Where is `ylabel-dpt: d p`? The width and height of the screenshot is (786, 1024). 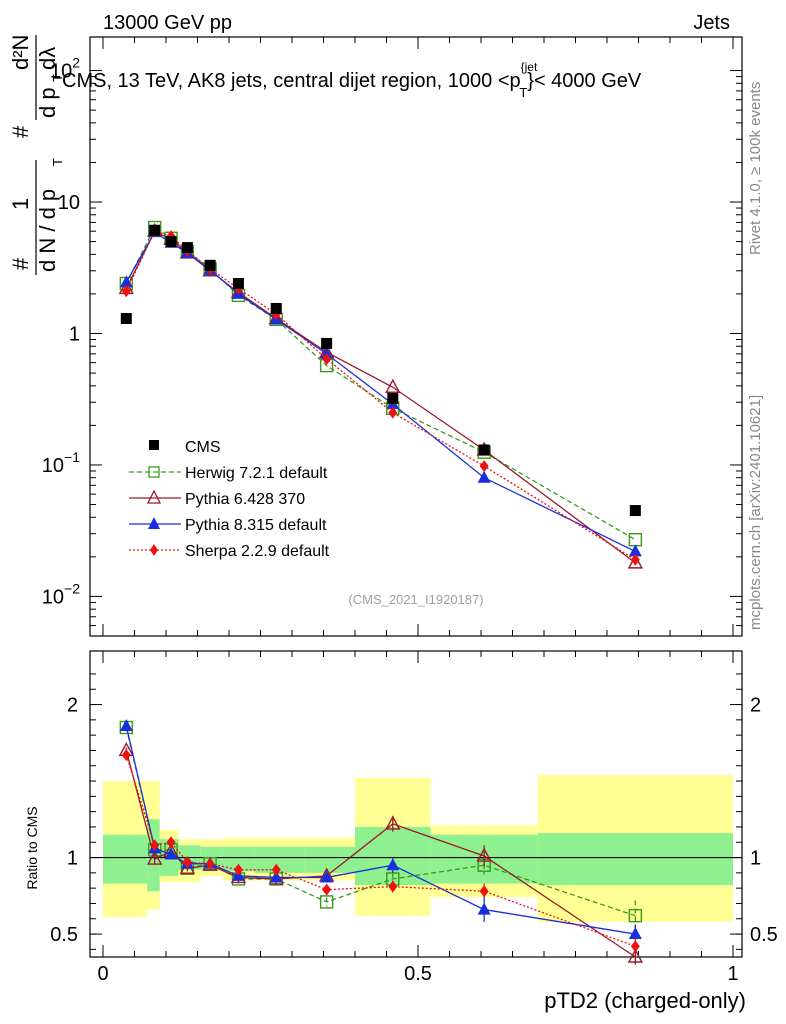
ylabel-dpt: d p is located at coordinates (47, 102).